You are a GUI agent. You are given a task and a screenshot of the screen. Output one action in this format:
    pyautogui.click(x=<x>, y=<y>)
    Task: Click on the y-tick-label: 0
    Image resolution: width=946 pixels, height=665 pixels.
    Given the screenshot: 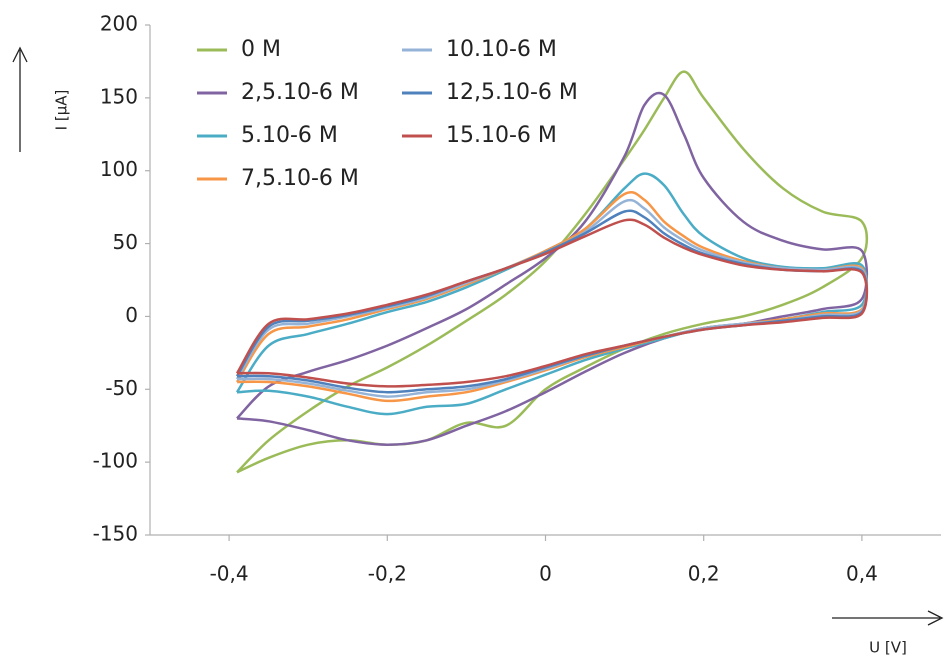 What is the action you would take?
    pyautogui.click(x=131, y=315)
    